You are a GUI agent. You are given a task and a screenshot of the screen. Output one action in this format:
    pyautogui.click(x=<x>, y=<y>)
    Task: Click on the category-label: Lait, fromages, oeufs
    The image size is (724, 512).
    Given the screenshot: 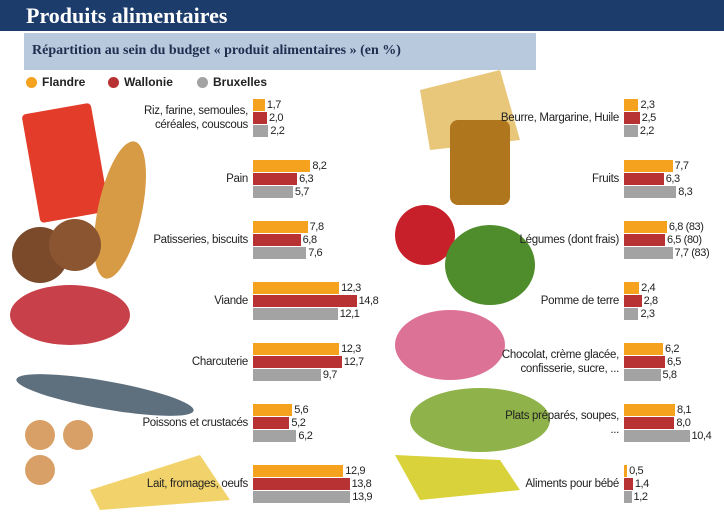 What is the action you would take?
    pyautogui.click(x=197, y=484)
    